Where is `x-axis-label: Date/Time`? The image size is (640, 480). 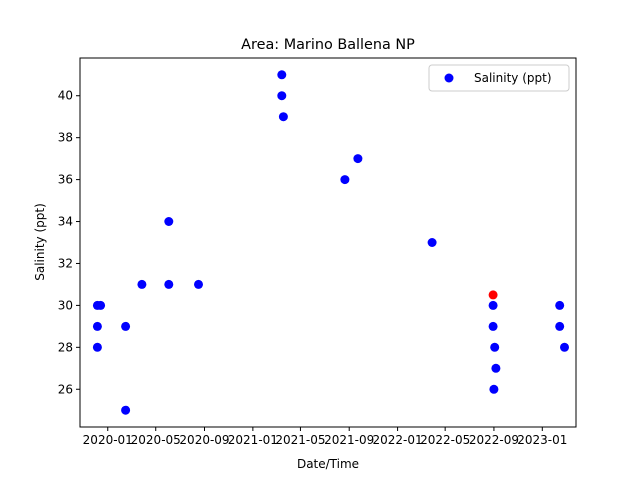
x-axis-label: Date/Time is located at coordinates (328, 464).